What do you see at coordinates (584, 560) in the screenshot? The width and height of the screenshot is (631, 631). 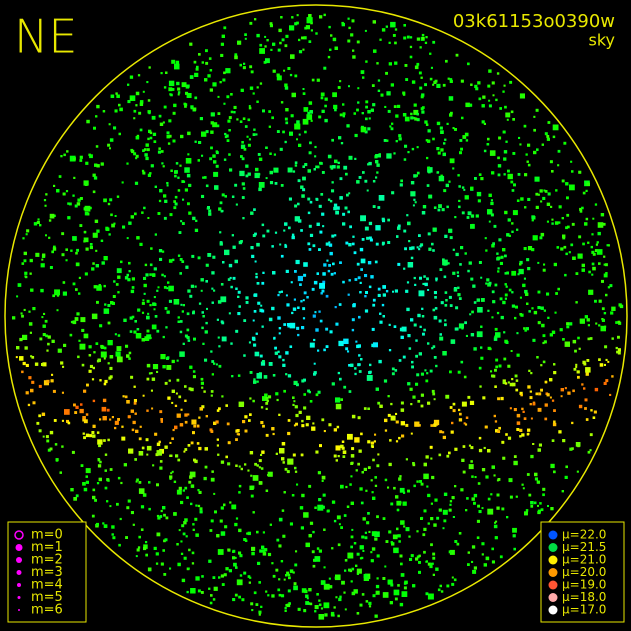 I see `brightness-label: μ=21.0` at bounding box center [584, 560].